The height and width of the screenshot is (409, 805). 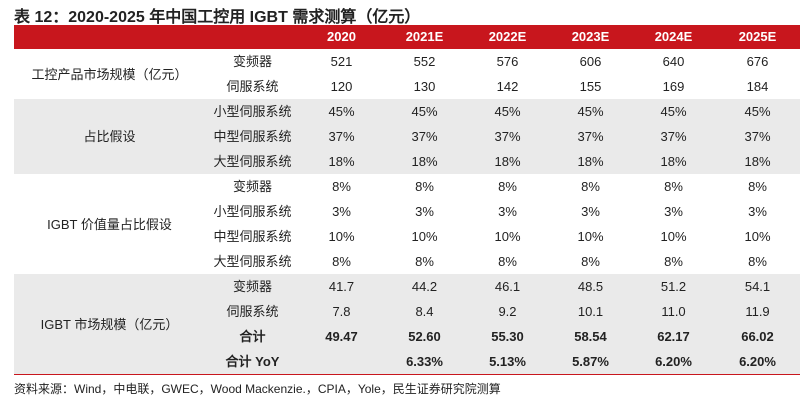 What do you see at coordinates (590, 361) in the screenshot?
I see `value-cell: 5.87%` at bounding box center [590, 361].